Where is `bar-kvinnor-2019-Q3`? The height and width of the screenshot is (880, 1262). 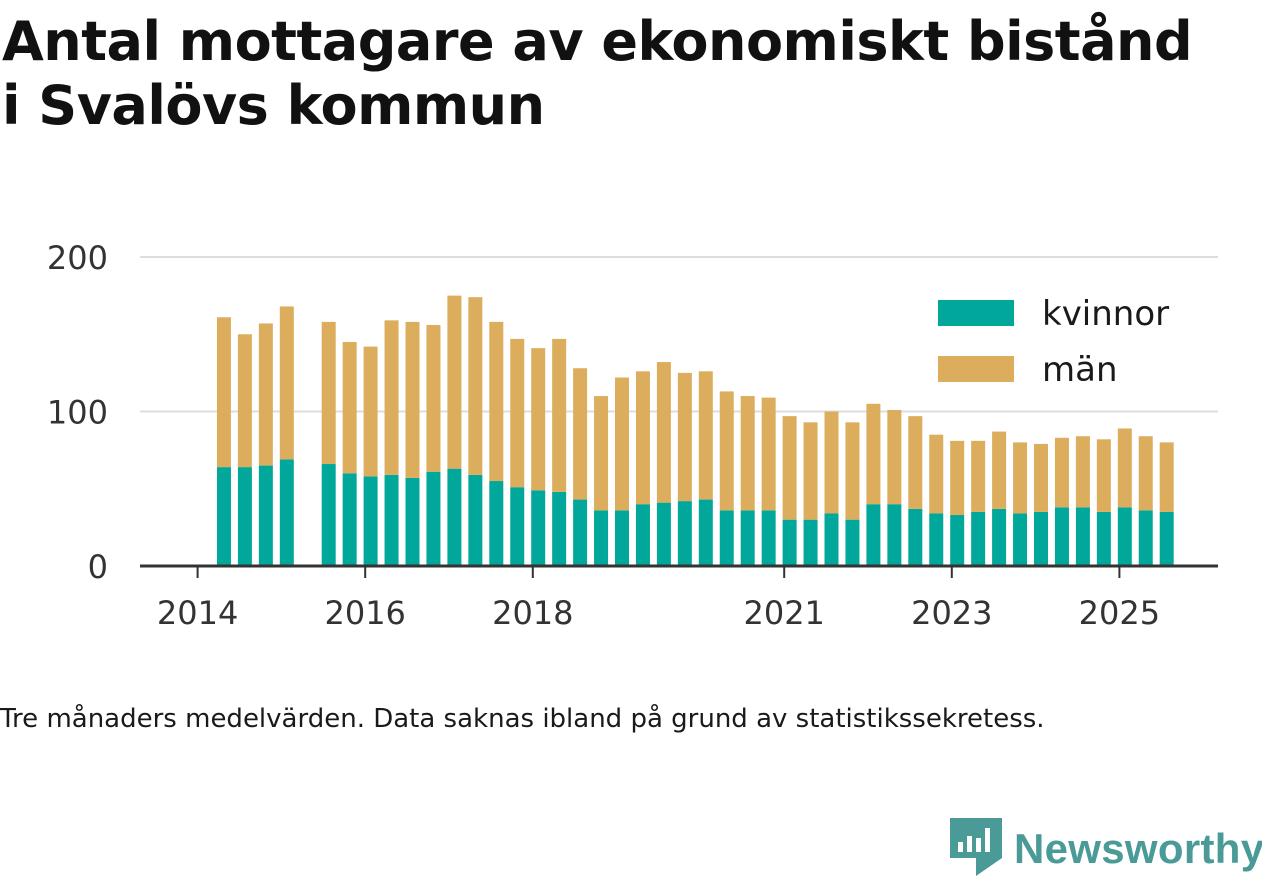 bar-kvinnor-2019-Q3 is located at coordinates (663, 534).